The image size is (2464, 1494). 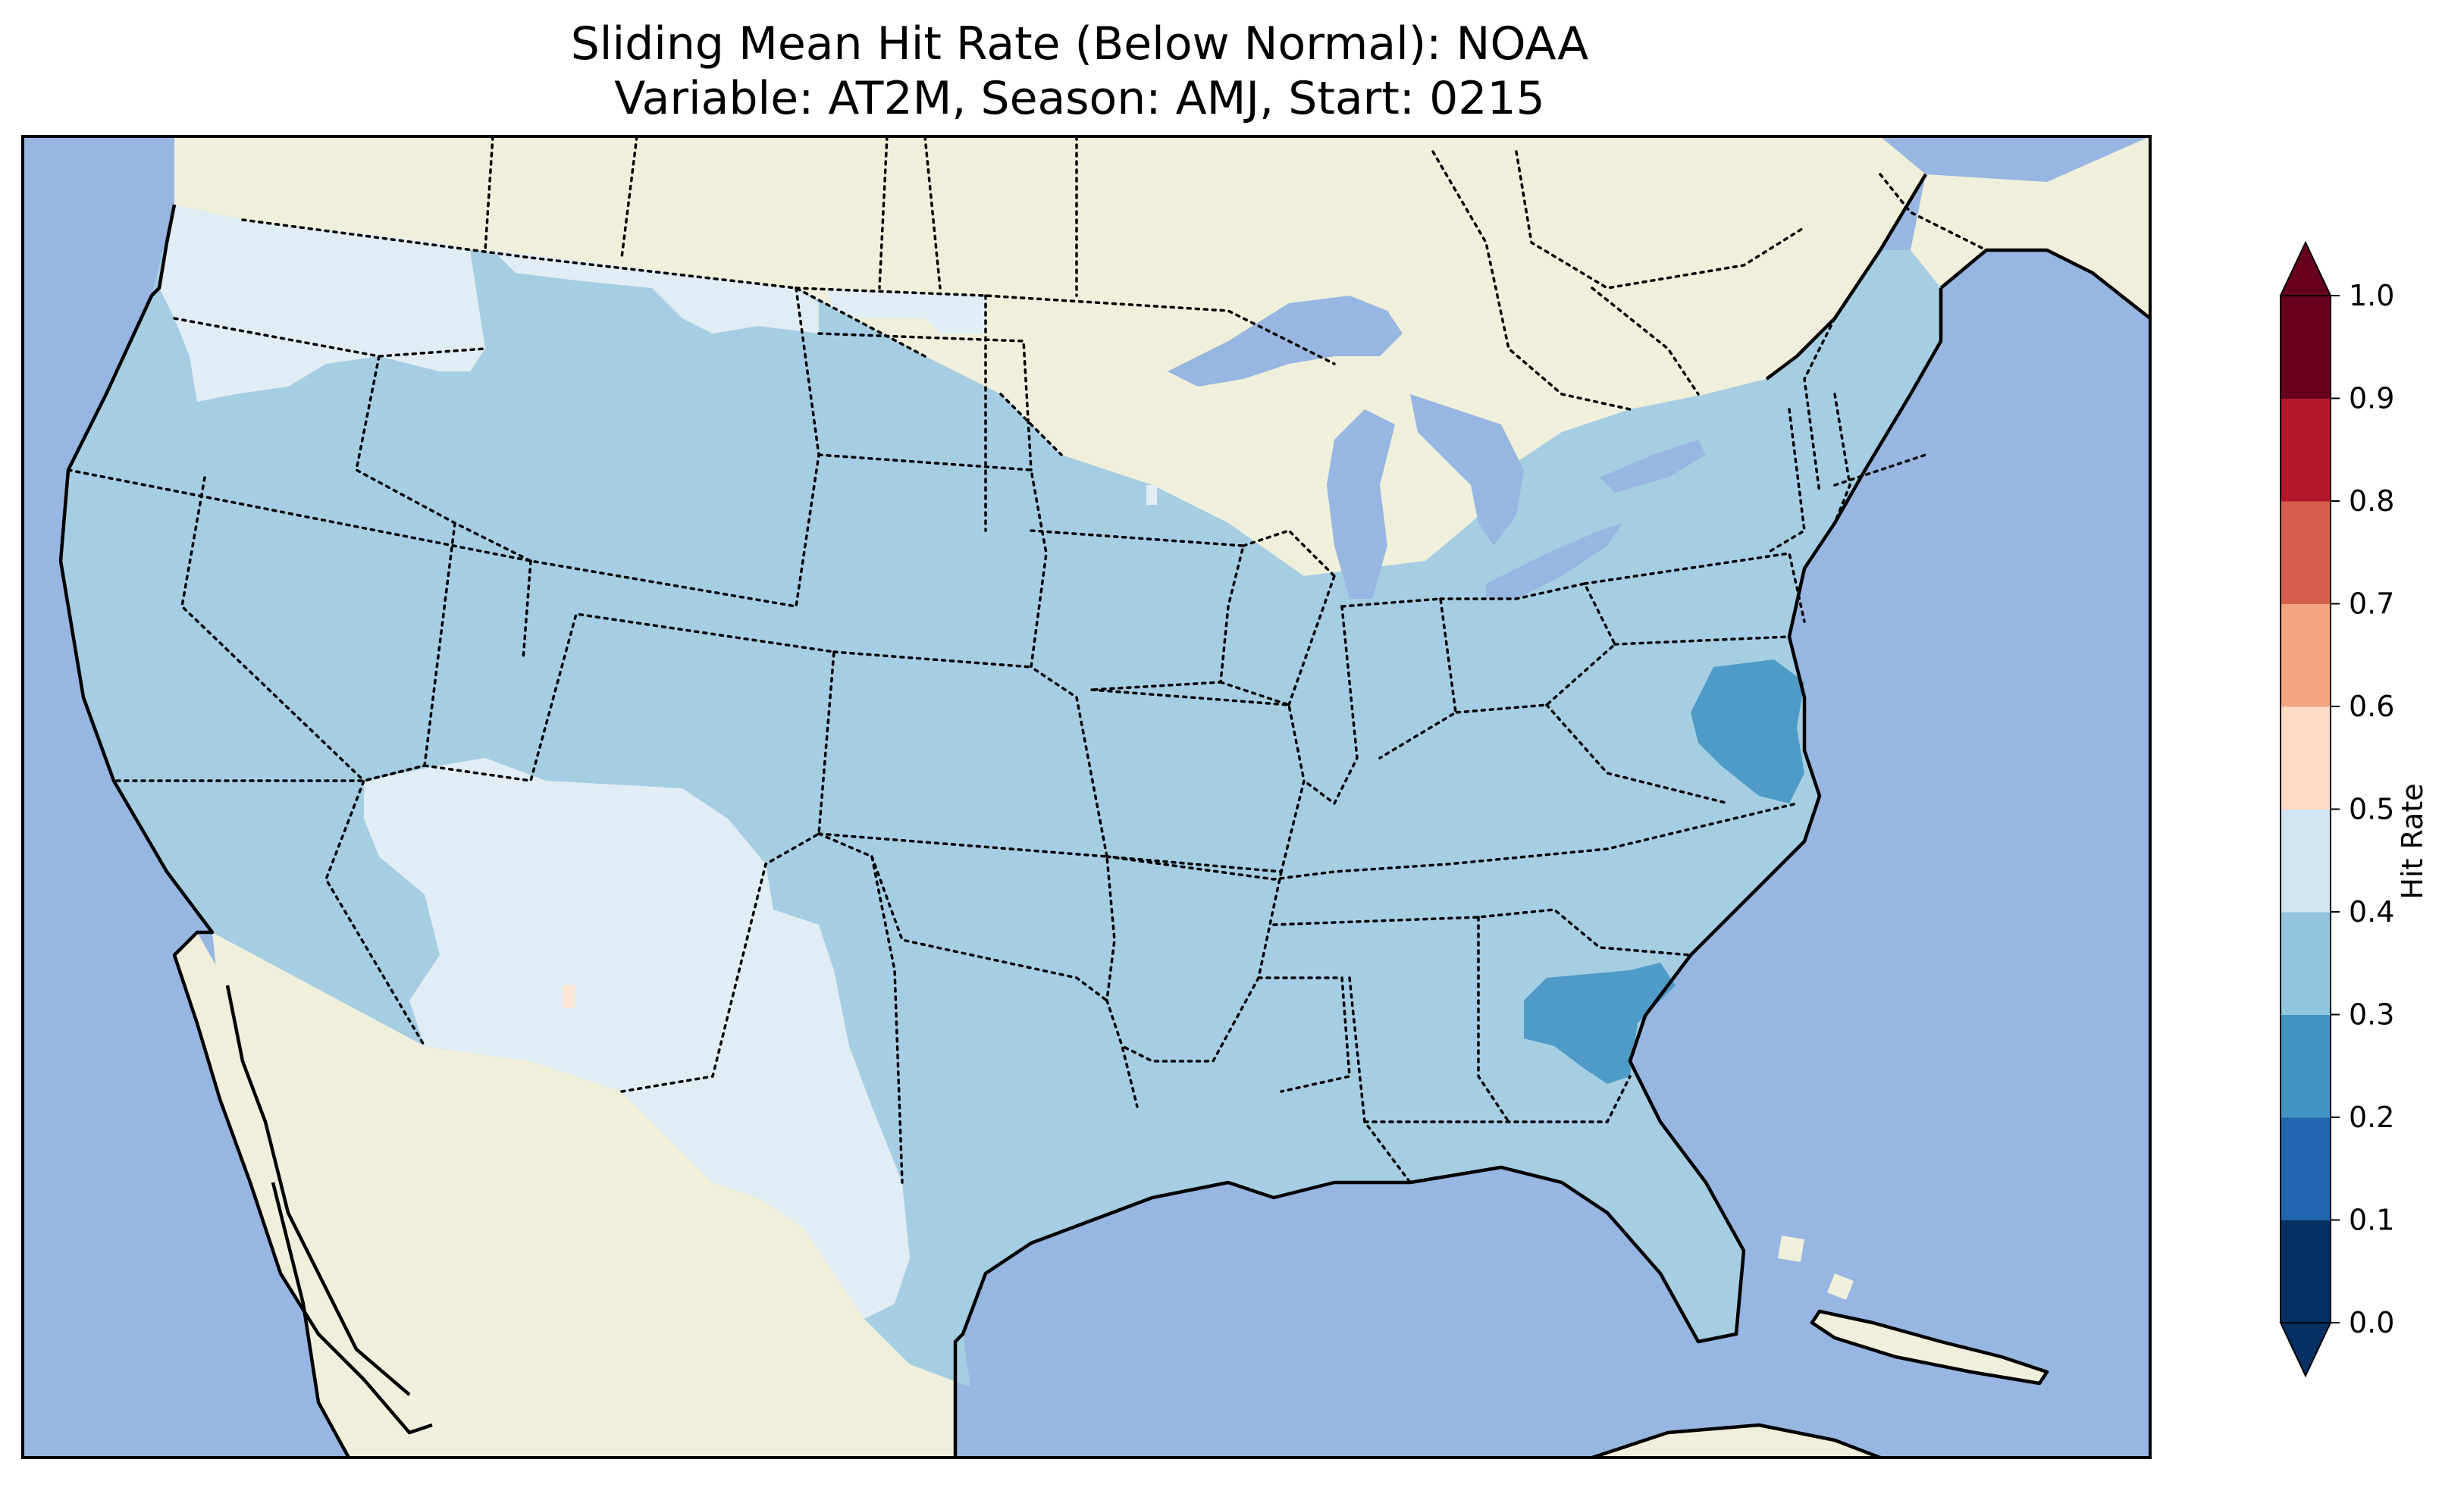 I want to click on colorbar-tick-label: 0.3, so click(x=2371, y=1015).